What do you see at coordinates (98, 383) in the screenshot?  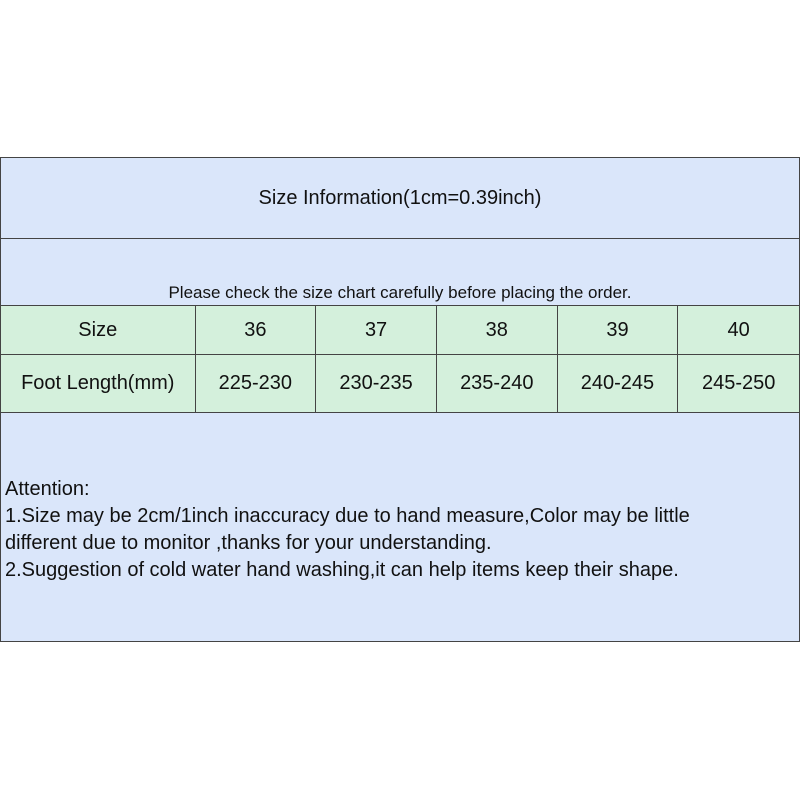 I see `table-cell: Foot Length(mm)` at bounding box center [98, 383].